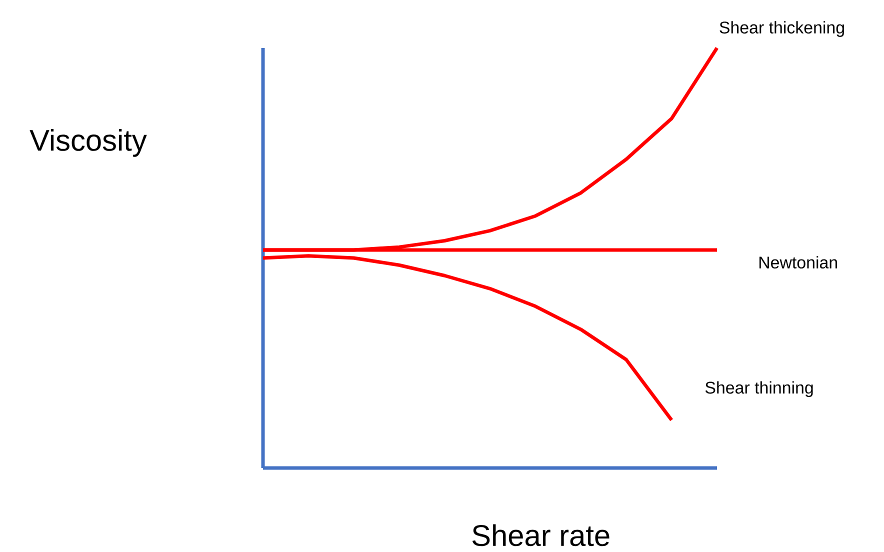 The image size is (884, 552). What do you see at coordinates (759, 389) in the screenshot?
I see `text: Shear thinning` at bounding box center [759, 389].